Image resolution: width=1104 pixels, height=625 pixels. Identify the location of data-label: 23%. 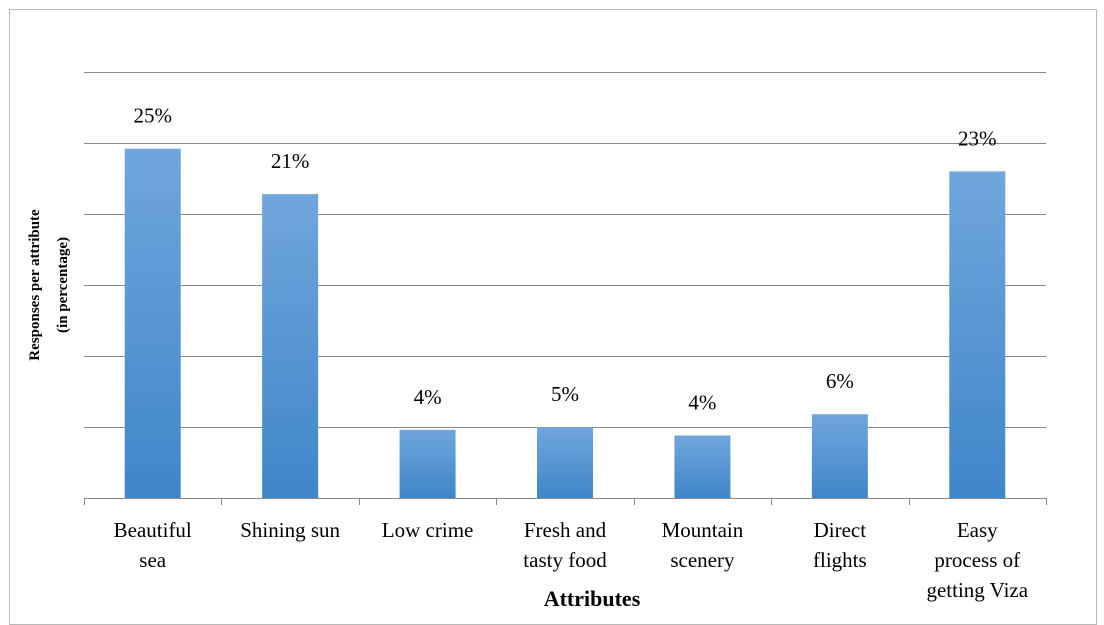
(977, 138).